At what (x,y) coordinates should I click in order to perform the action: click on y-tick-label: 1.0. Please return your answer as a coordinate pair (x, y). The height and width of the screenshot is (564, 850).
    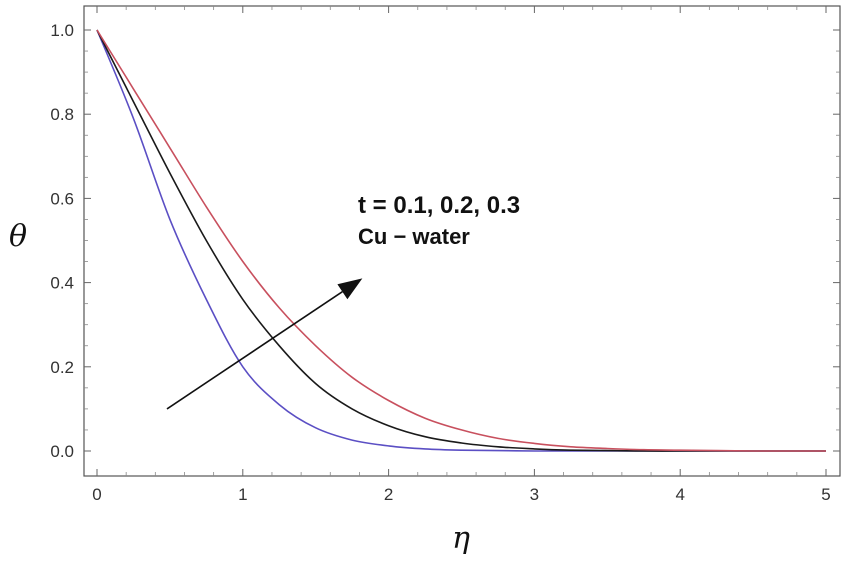
    Looking at the image, I should click on (62, 30).